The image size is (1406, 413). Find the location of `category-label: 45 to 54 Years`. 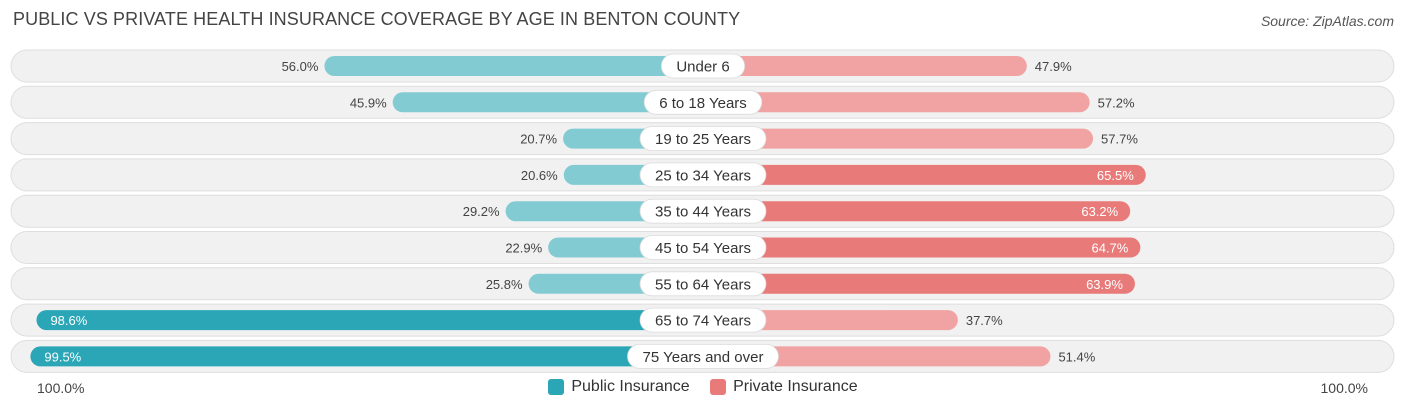

category-label: 45 to 54 Years is located at coordinates (703, 248).